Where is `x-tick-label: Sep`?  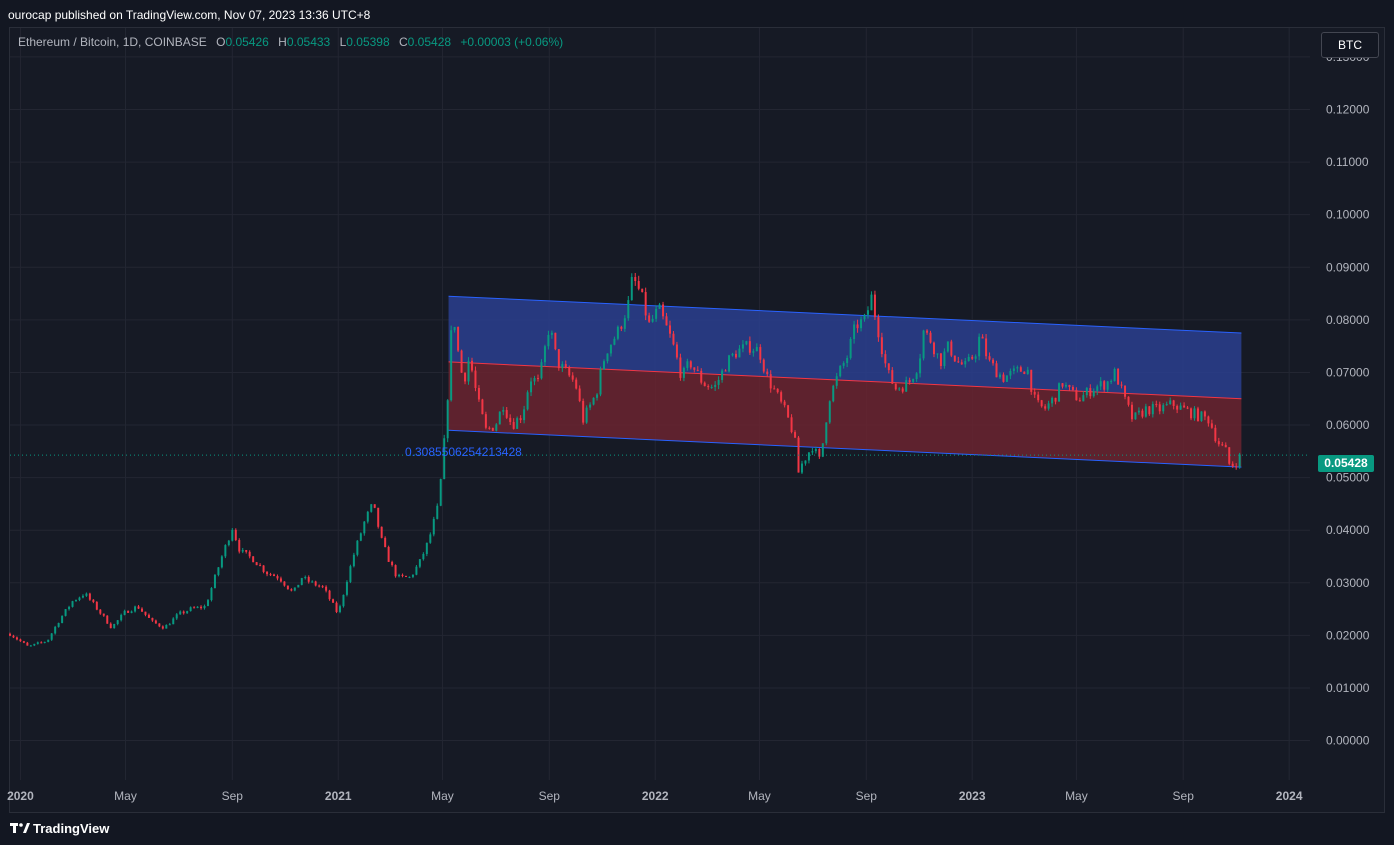 x-tick-label: Sep is located at coordinates (867, 796).